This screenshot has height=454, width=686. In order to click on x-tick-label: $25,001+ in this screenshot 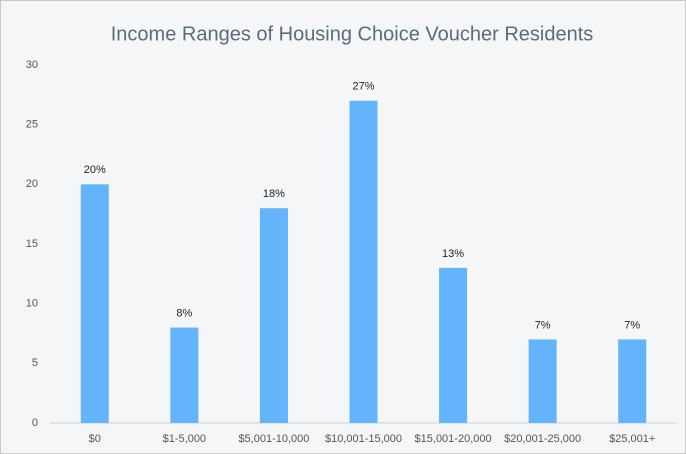, I will do `click(632, 439)`.